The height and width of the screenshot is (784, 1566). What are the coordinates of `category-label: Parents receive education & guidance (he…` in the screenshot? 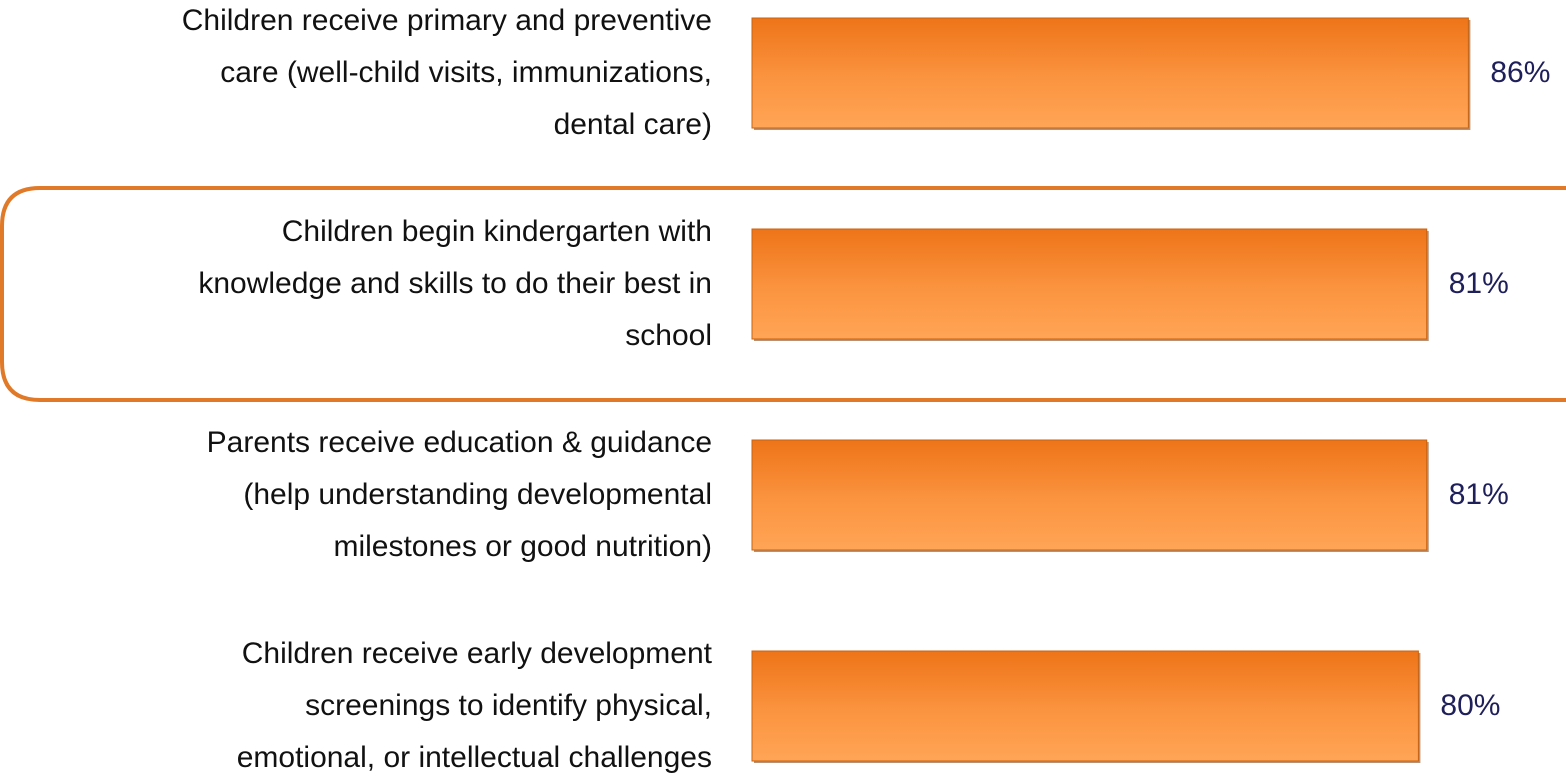 It's located at (459, 494).